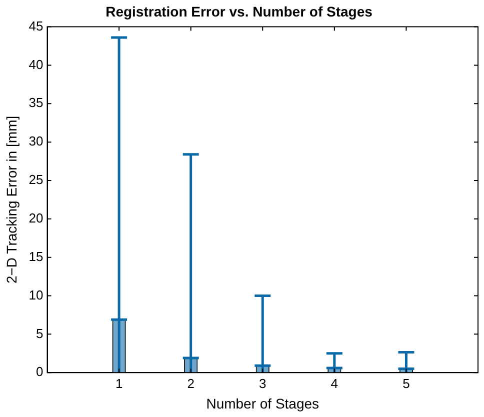 The width and height of the screenshot is (484, 417). What do you see at coordinates (36, 256) in the screenshot?
I see `y-tick-label: 15` at bounding box center [36, 256].